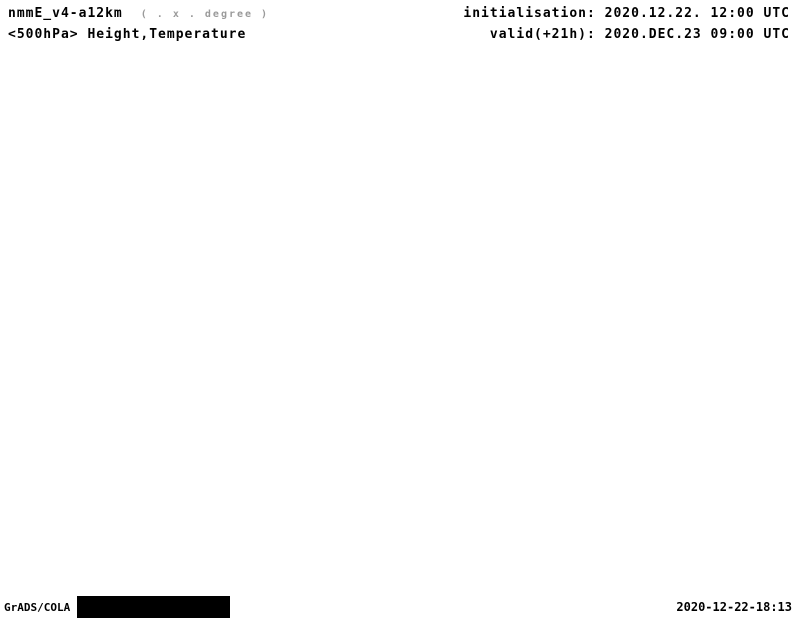  I want to click on header-line-1: nmmE_v4-a12km ( . x . degree ), so click(138, 13).